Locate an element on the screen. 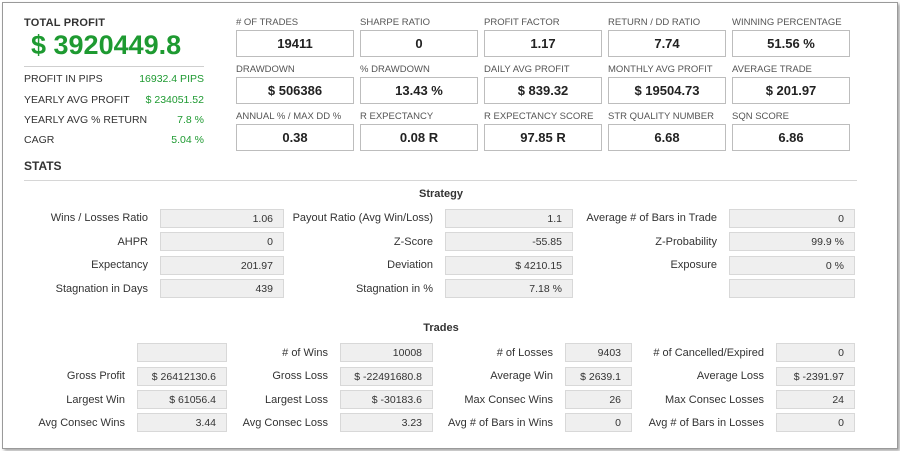  stat-label: # of Losses is located at coordinates (524, 353).